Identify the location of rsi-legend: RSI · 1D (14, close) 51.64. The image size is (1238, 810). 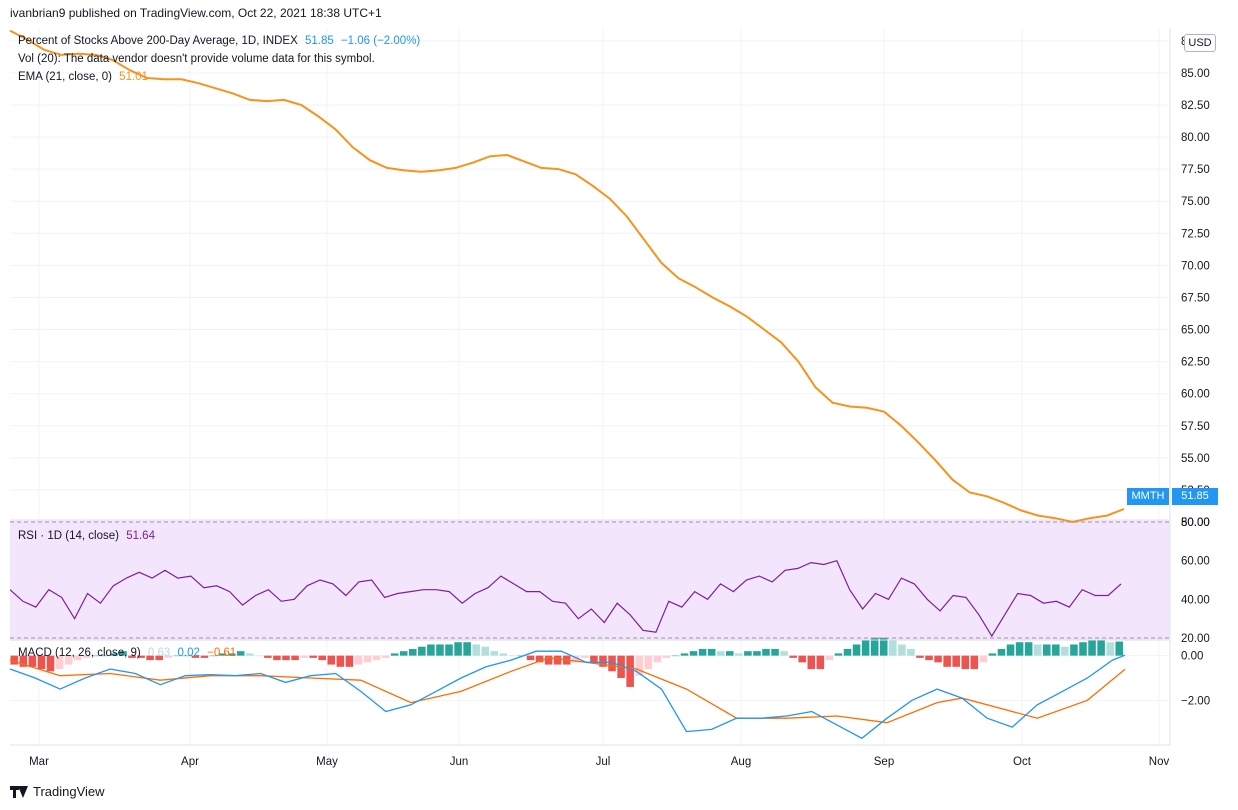
(88, 536).